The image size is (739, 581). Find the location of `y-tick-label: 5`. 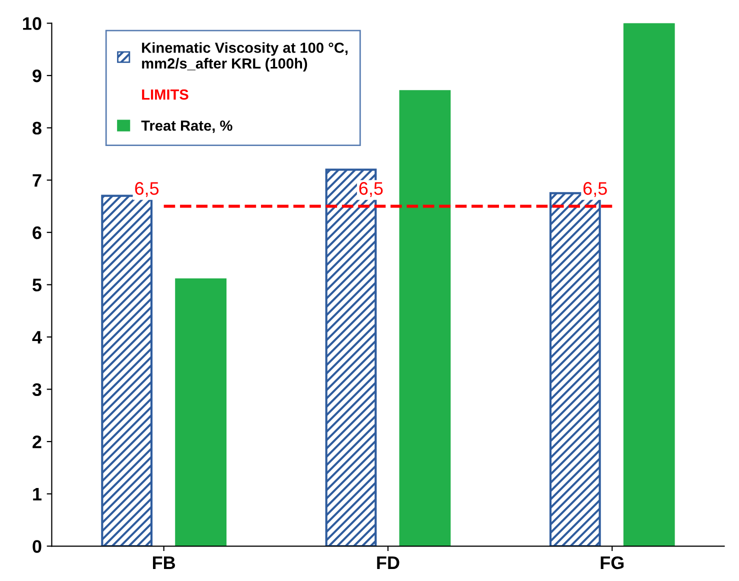

y-tick-label: 5 is located at coordinates (37, 285).